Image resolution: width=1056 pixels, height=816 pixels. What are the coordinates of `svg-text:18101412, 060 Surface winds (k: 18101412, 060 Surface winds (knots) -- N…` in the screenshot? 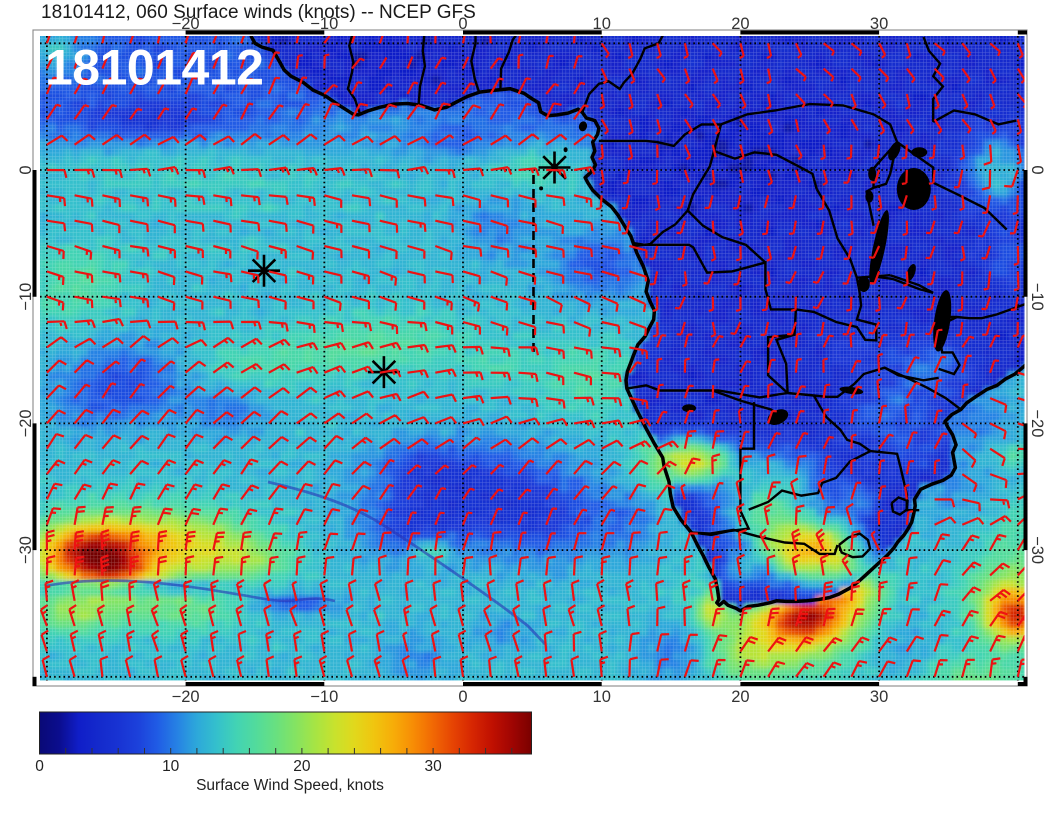 It's located at (258, 12).